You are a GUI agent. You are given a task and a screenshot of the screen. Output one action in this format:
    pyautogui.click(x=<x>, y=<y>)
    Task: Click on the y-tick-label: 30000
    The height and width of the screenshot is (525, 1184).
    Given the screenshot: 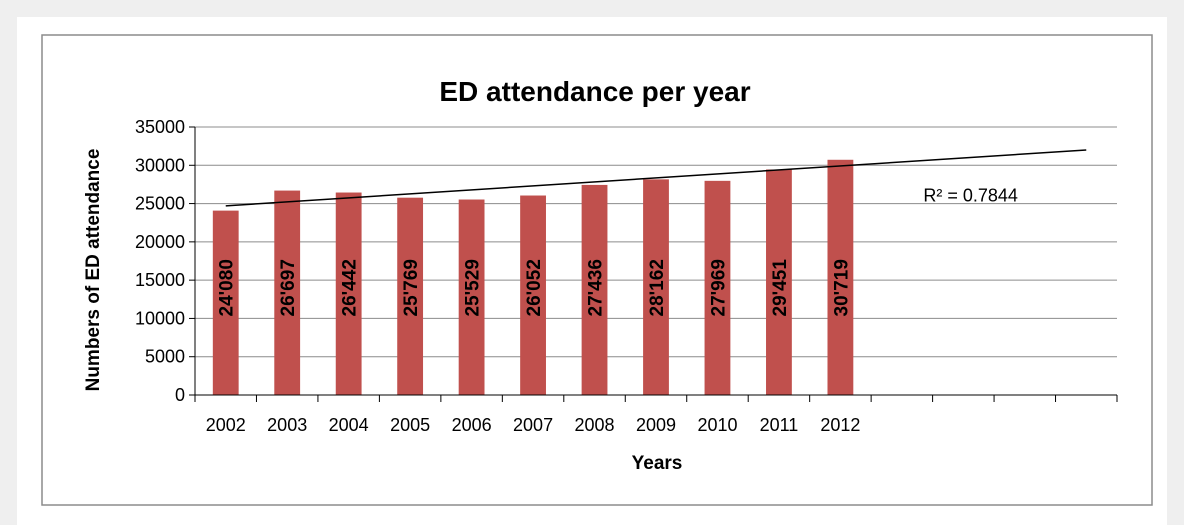 What is the action you would take?
    pyautogui.click(x=160, y=165)
    